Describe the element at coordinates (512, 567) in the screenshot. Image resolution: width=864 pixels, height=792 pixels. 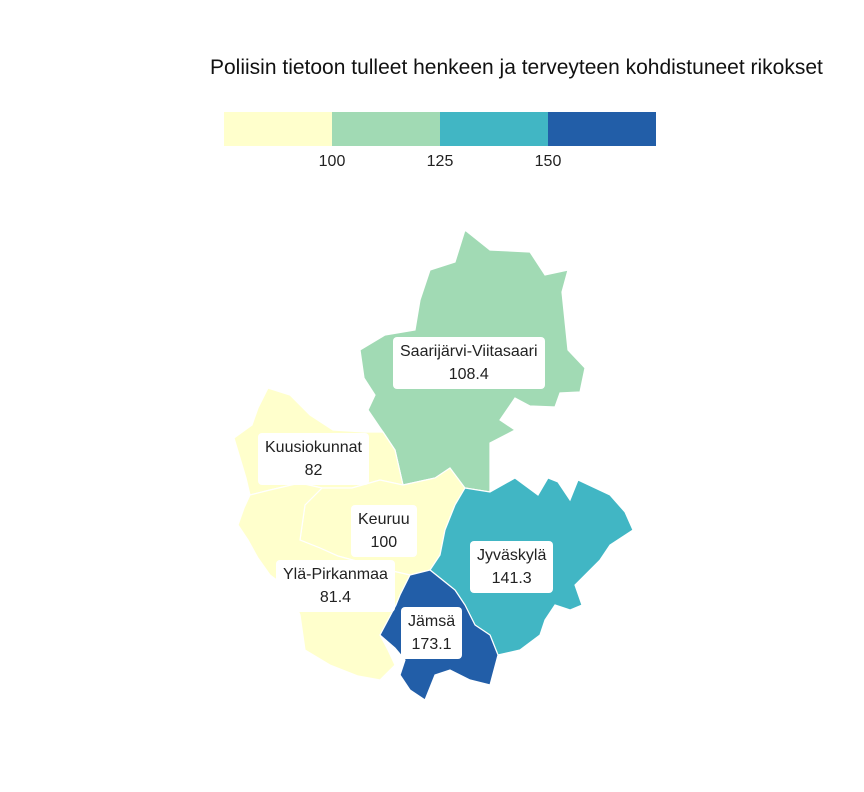
I see `label-jyvaskyla: Jyväskylä 141.3` at that location.